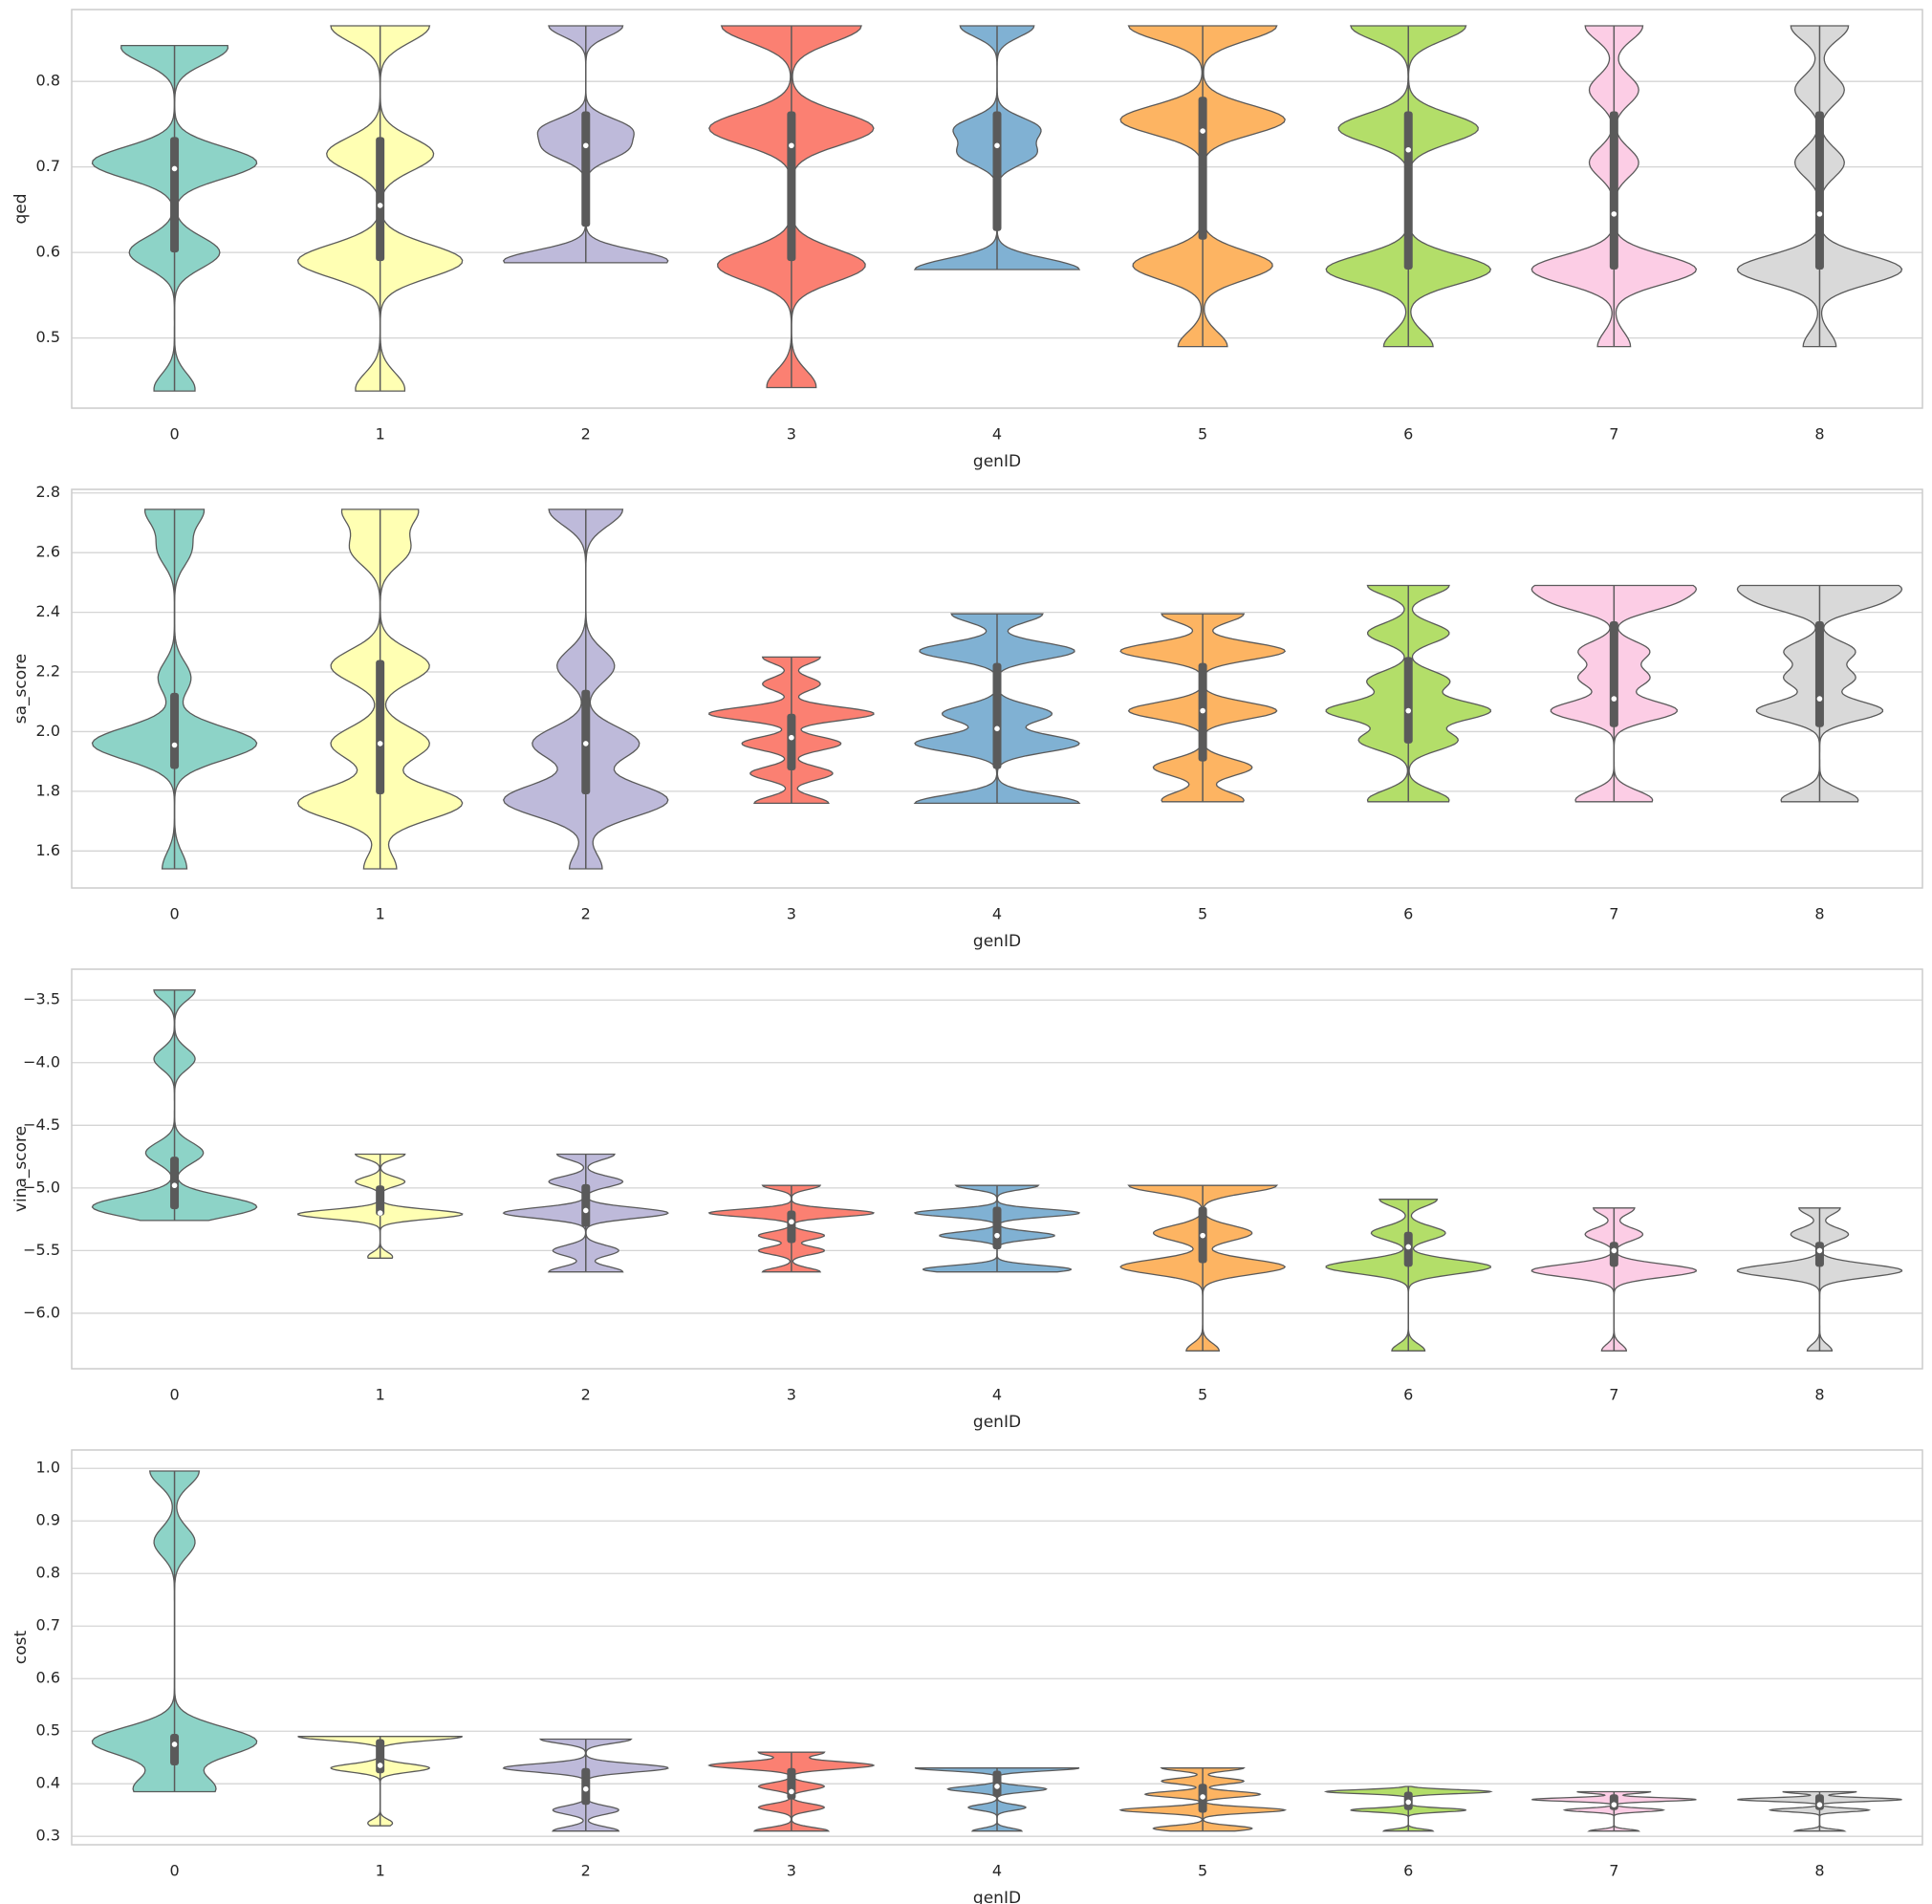  Describe the element at coordinates (48, 790) in the screenshot. I see `y-tick-label: 1.8` at that location.